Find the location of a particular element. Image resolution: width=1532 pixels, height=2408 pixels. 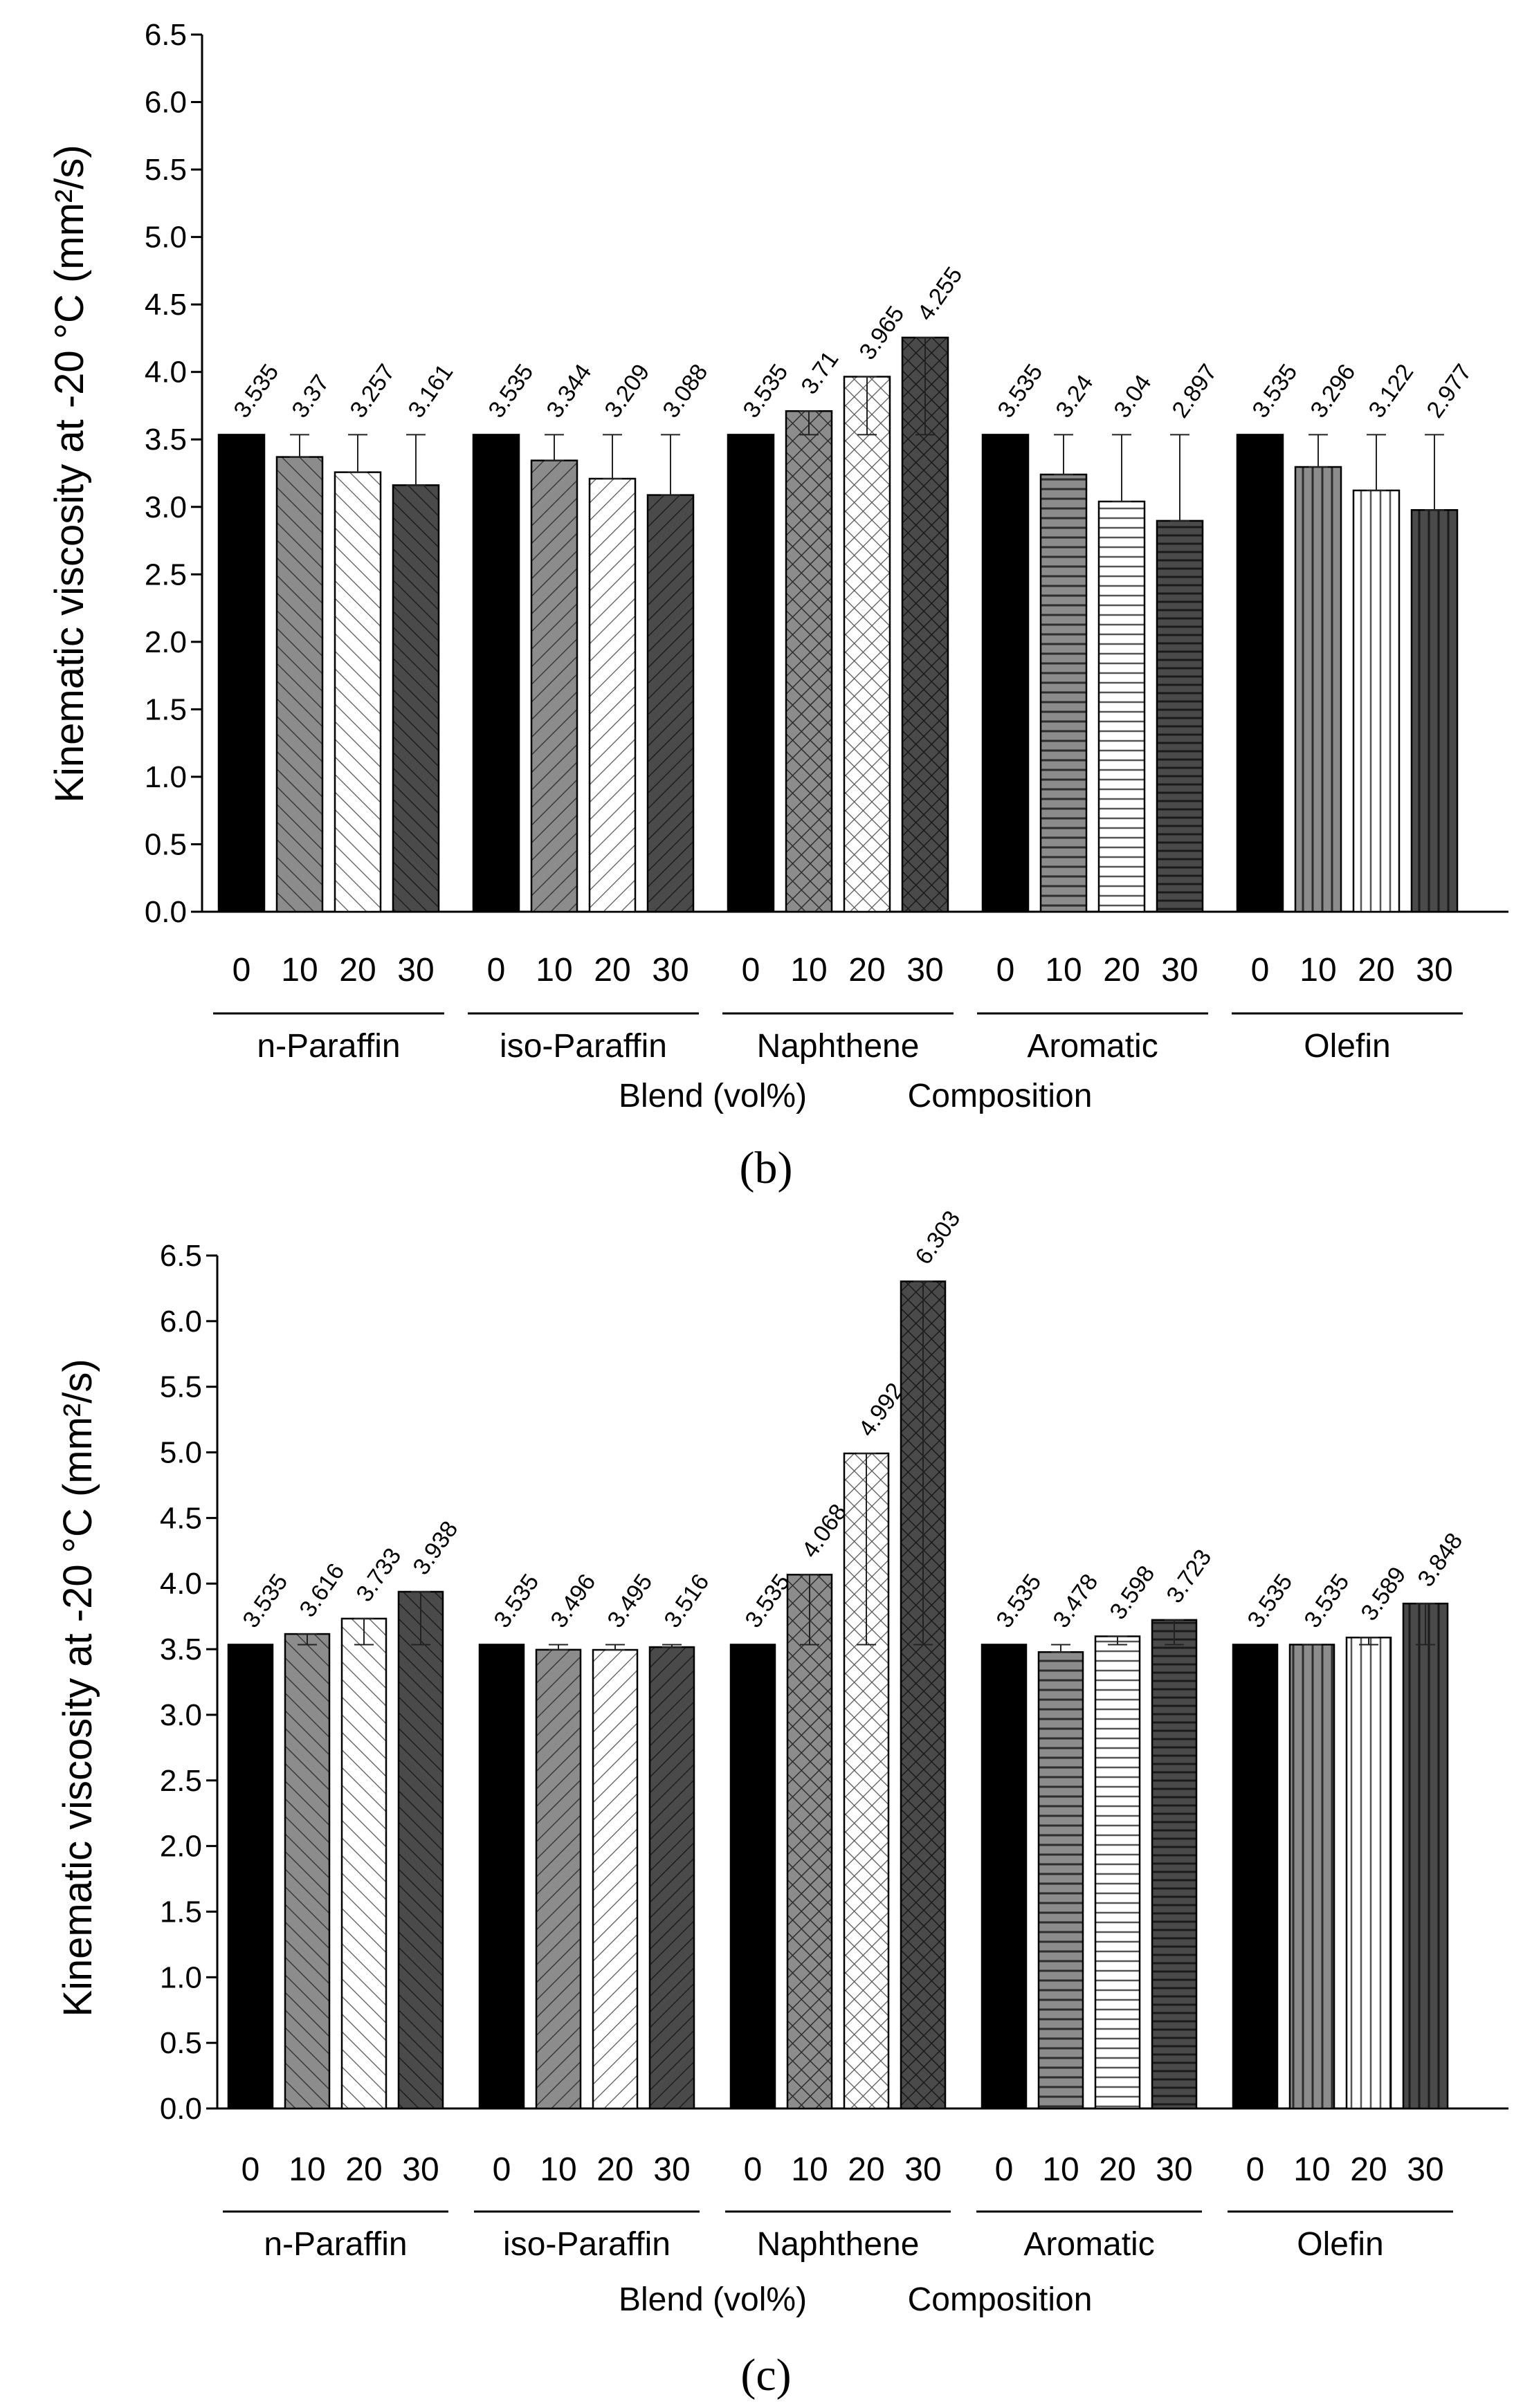

data-label: 3.495 is located at coordinates (630, 1601).